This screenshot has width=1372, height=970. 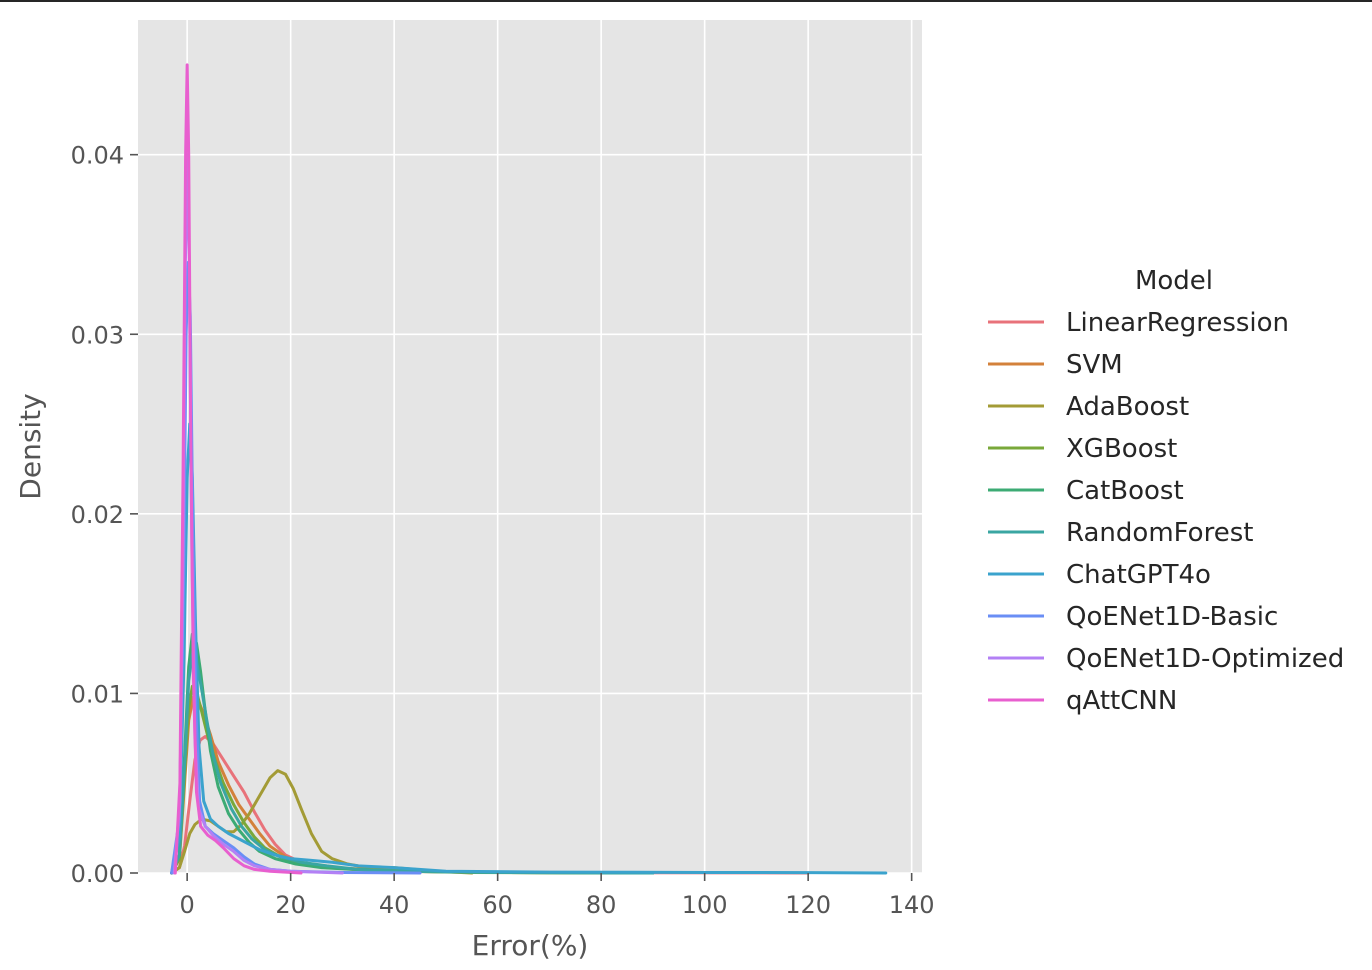 I want to click on x-tick-label: 0, so click(x=187, y=905).